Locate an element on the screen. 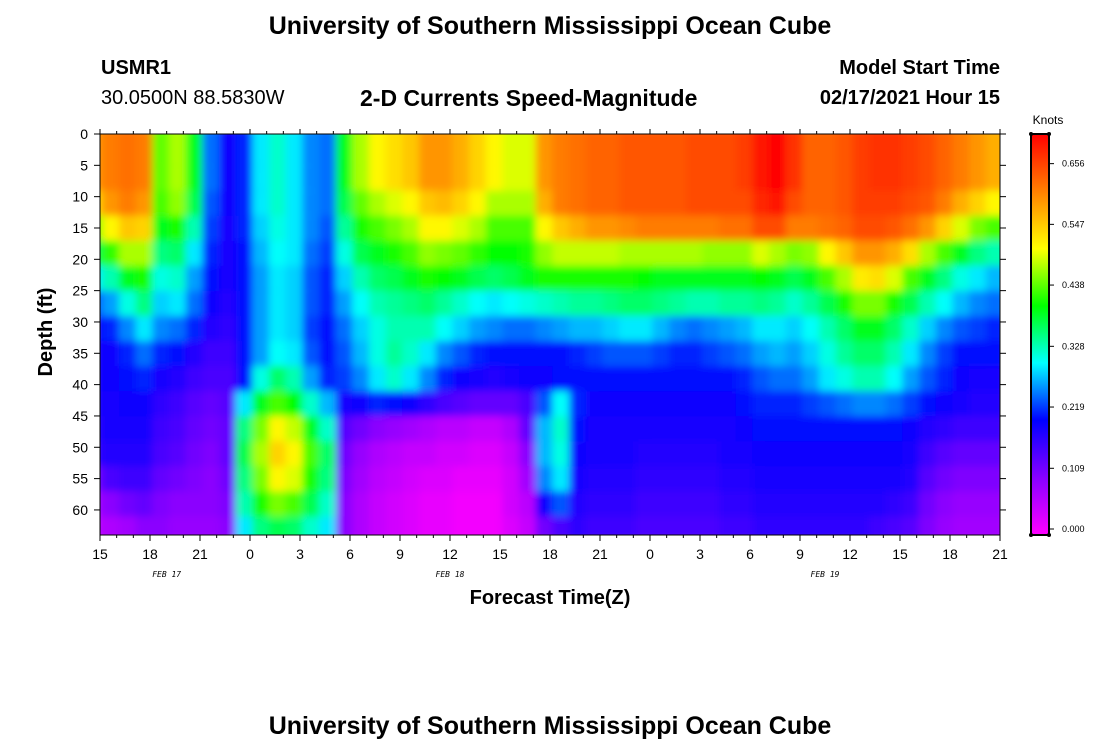 This screenshot has width=1100, height=750. date-label: FEB 17 is located at coordinates (166, 574).